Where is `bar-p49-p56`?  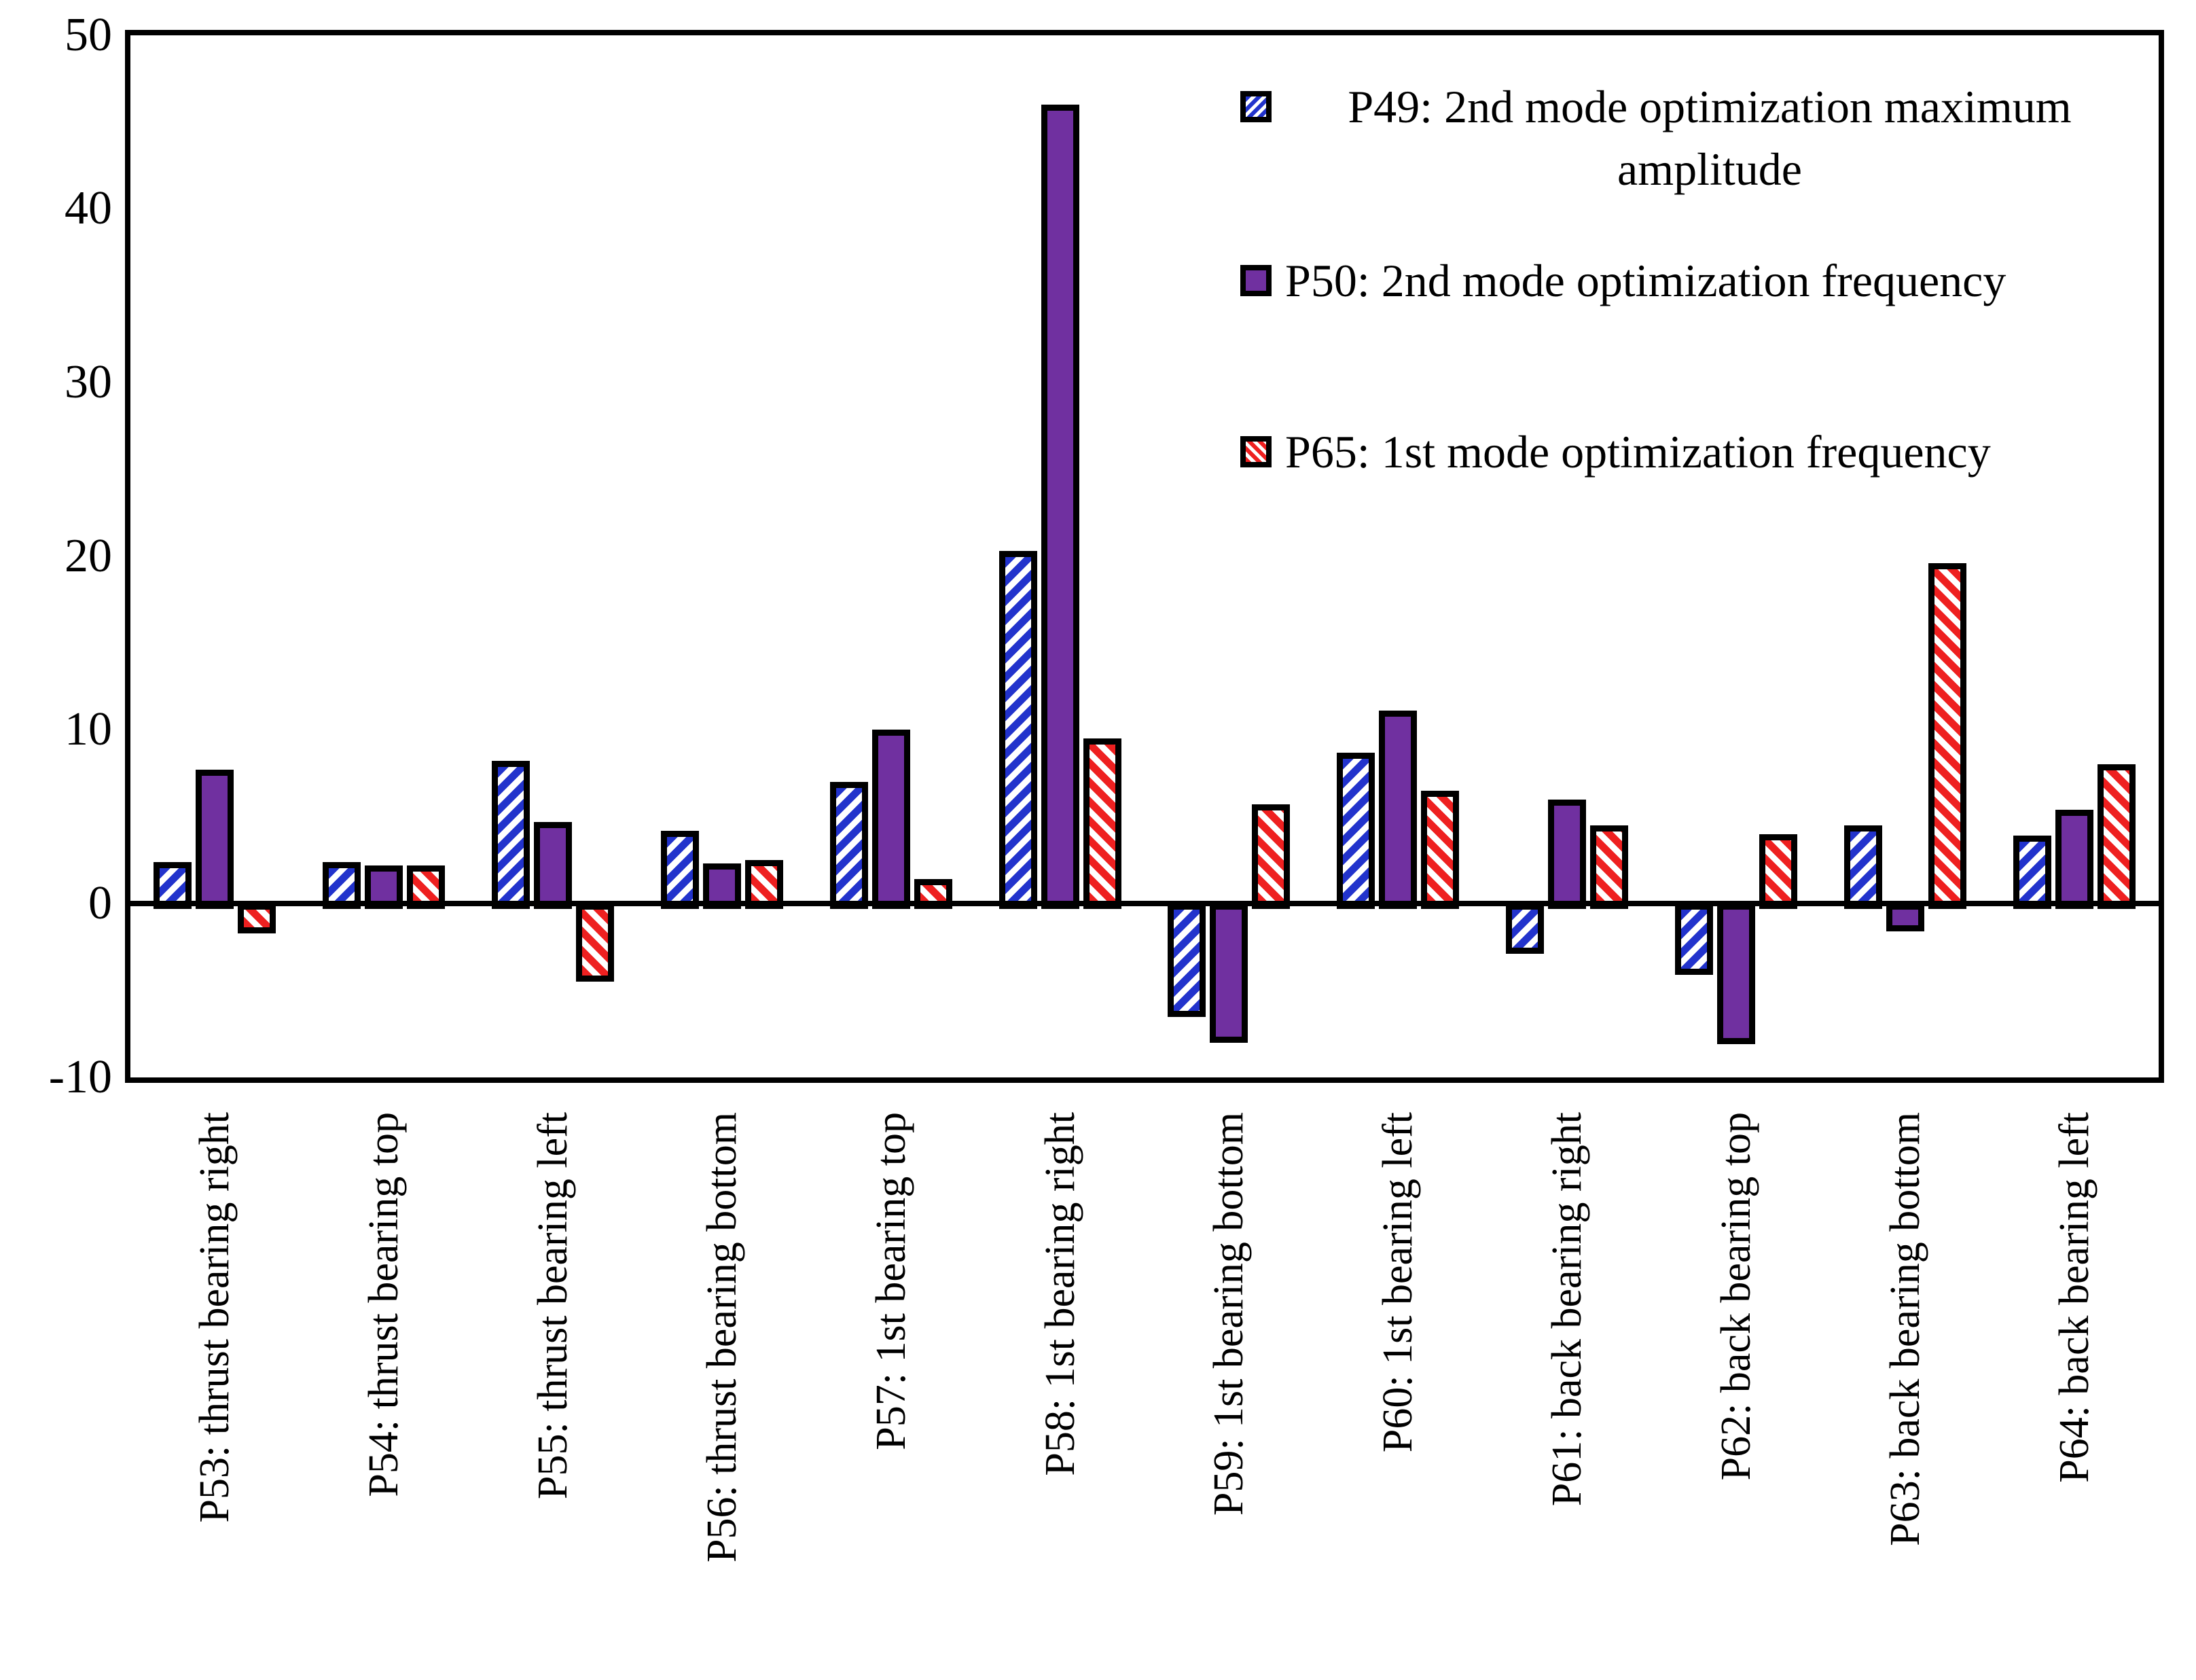
bar-p49-p56 is located at coordinates (679, 870).